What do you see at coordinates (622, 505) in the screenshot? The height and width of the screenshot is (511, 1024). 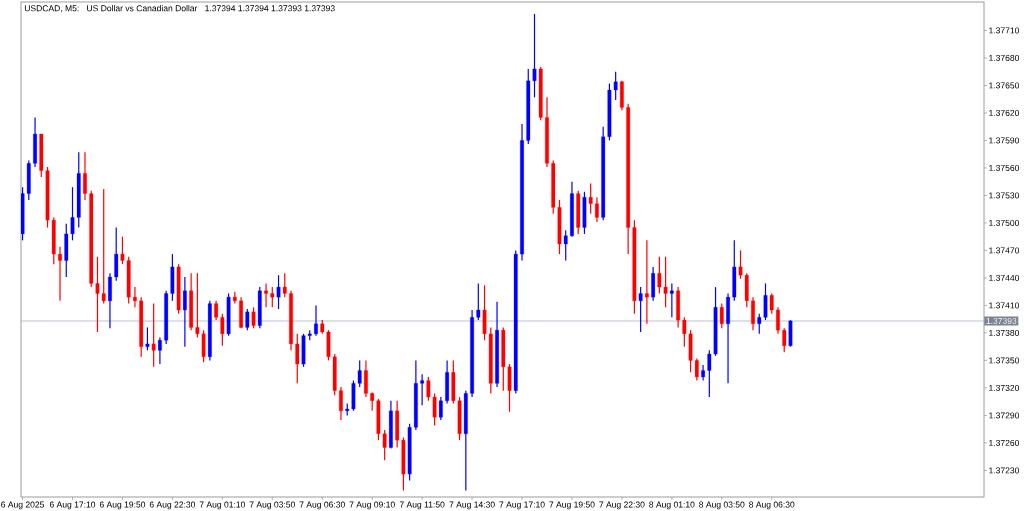 I see `x-tick-label: 7 Aug 22:30` at bounding box center [622, 505].